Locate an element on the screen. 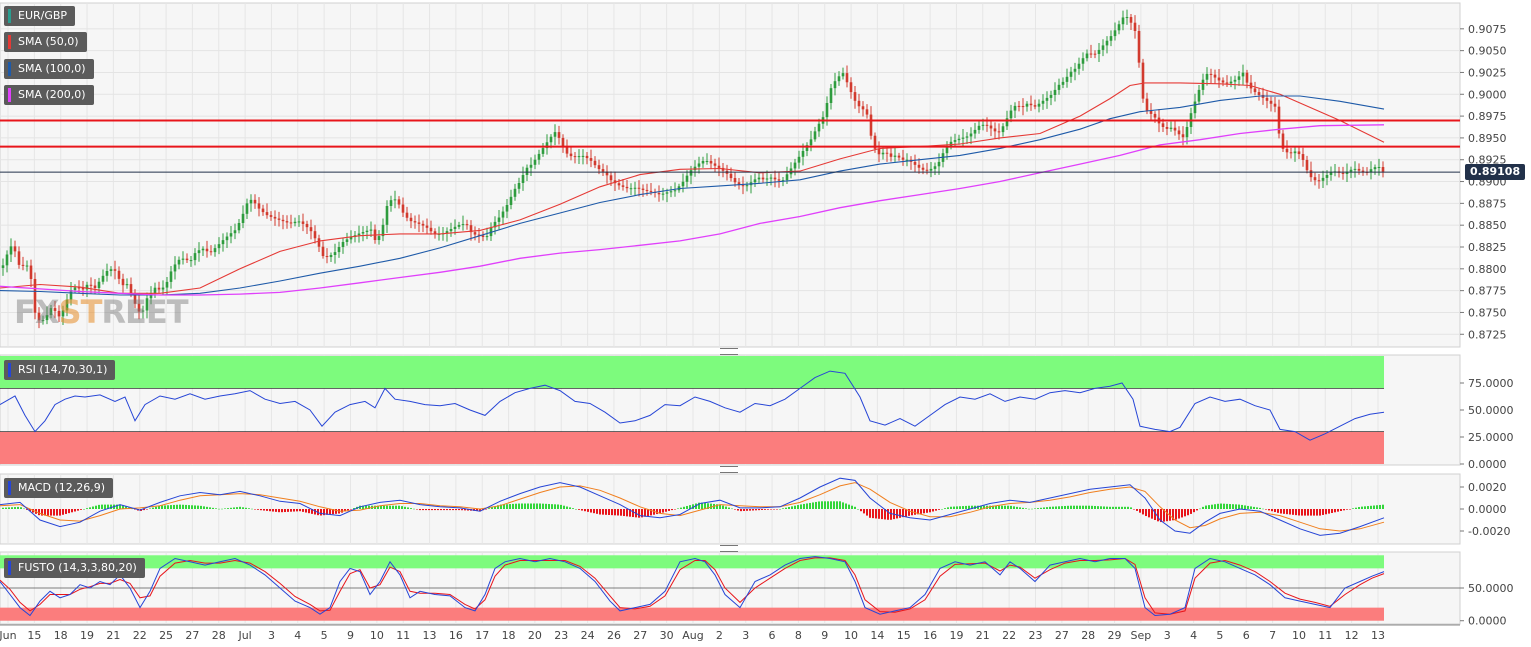  legend-sma50: SMA (50,0) is located at coordinates (45, 42).